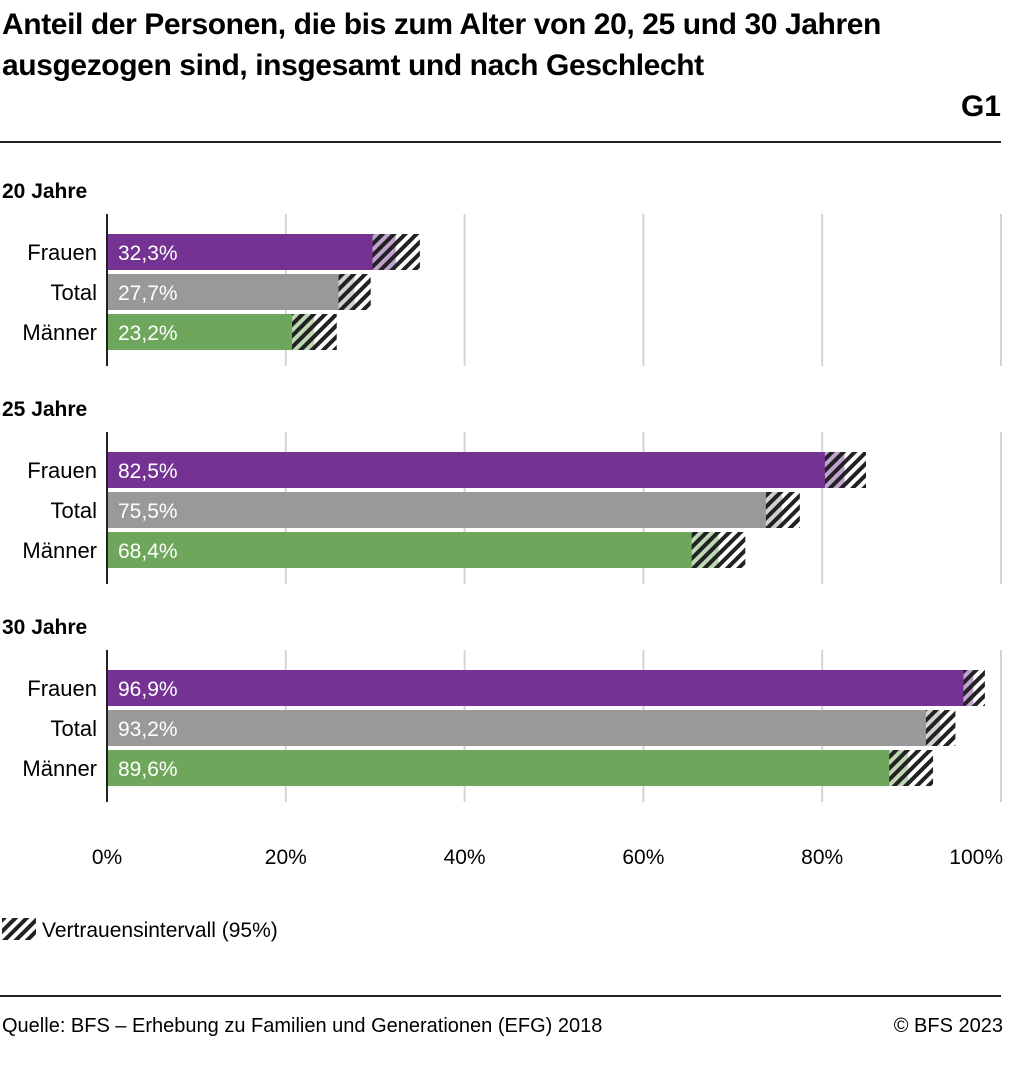  I want to click on value-label: 93,2%, so click(148, 729).